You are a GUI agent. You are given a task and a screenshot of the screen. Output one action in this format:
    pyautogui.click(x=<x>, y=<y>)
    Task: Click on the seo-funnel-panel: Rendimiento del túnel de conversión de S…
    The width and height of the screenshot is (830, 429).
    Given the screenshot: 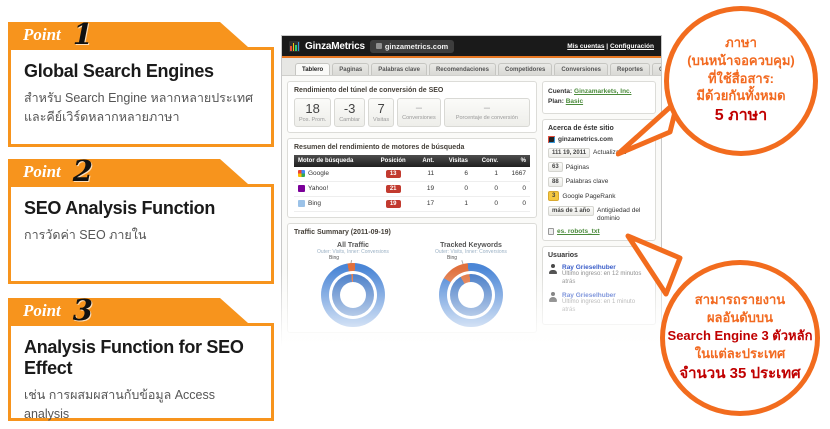 What is the action you would take?
    pyautogui.click(x=412, y=107)
    